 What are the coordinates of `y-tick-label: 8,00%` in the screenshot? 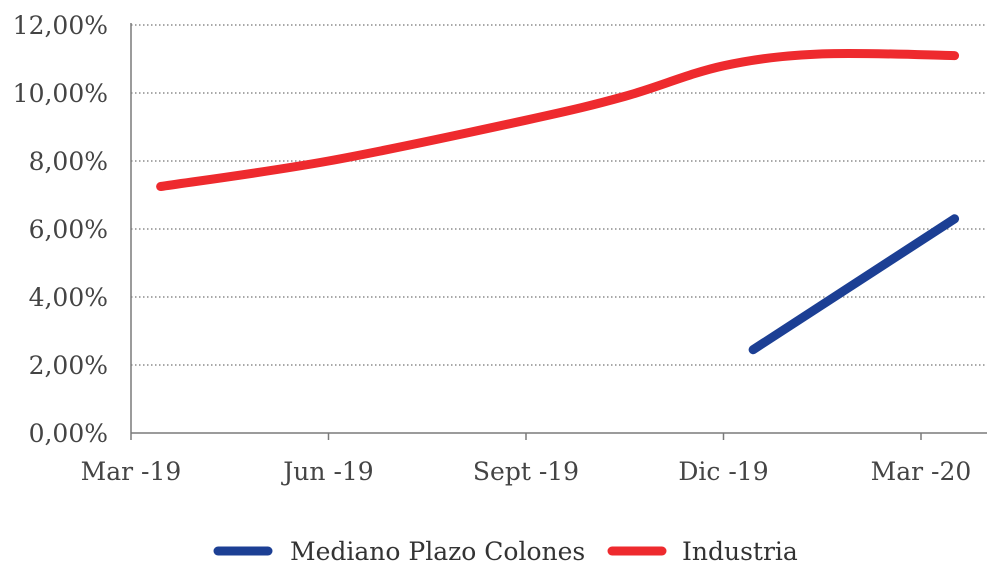 It's located at (68, 161).